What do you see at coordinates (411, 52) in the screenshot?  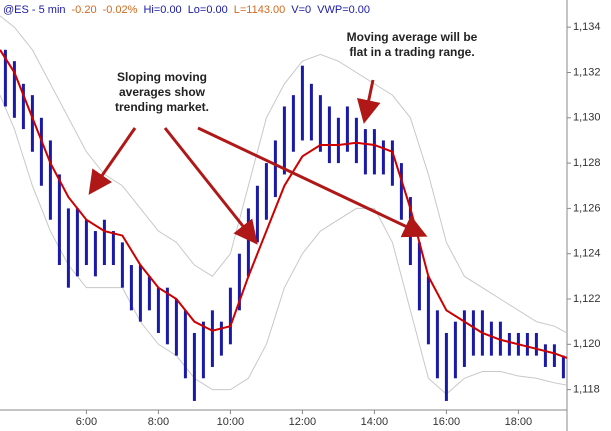 I see `annotation: flat in a trading range.` at bounding box center [411, 52].